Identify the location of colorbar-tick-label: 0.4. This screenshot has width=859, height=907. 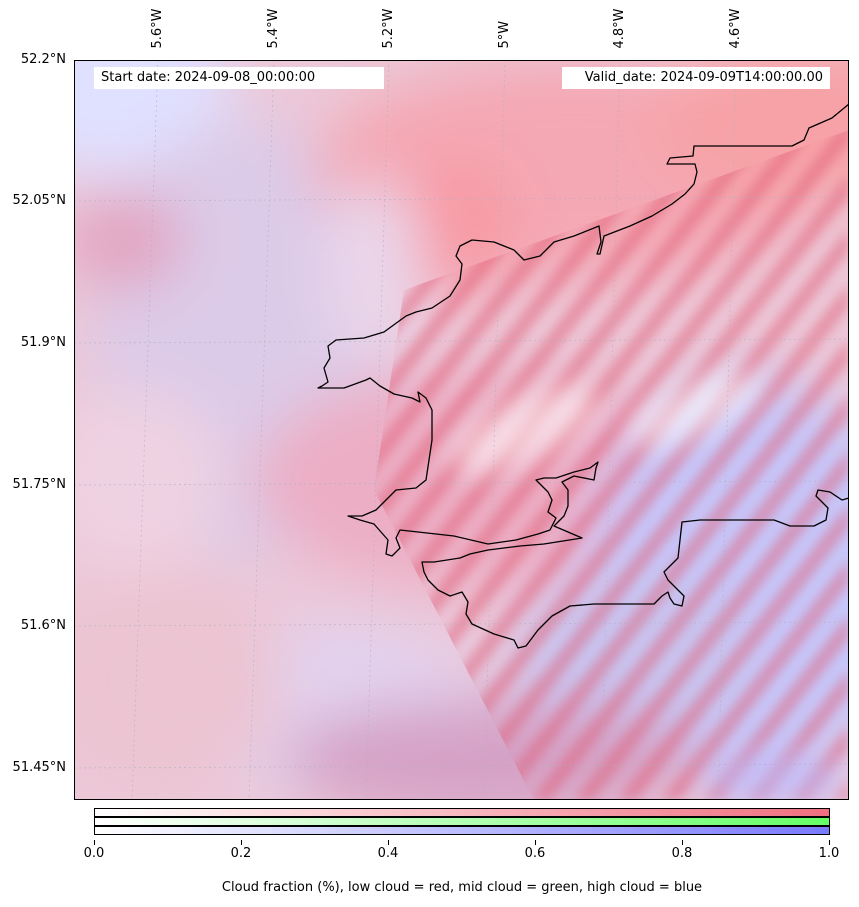
(388, 853).